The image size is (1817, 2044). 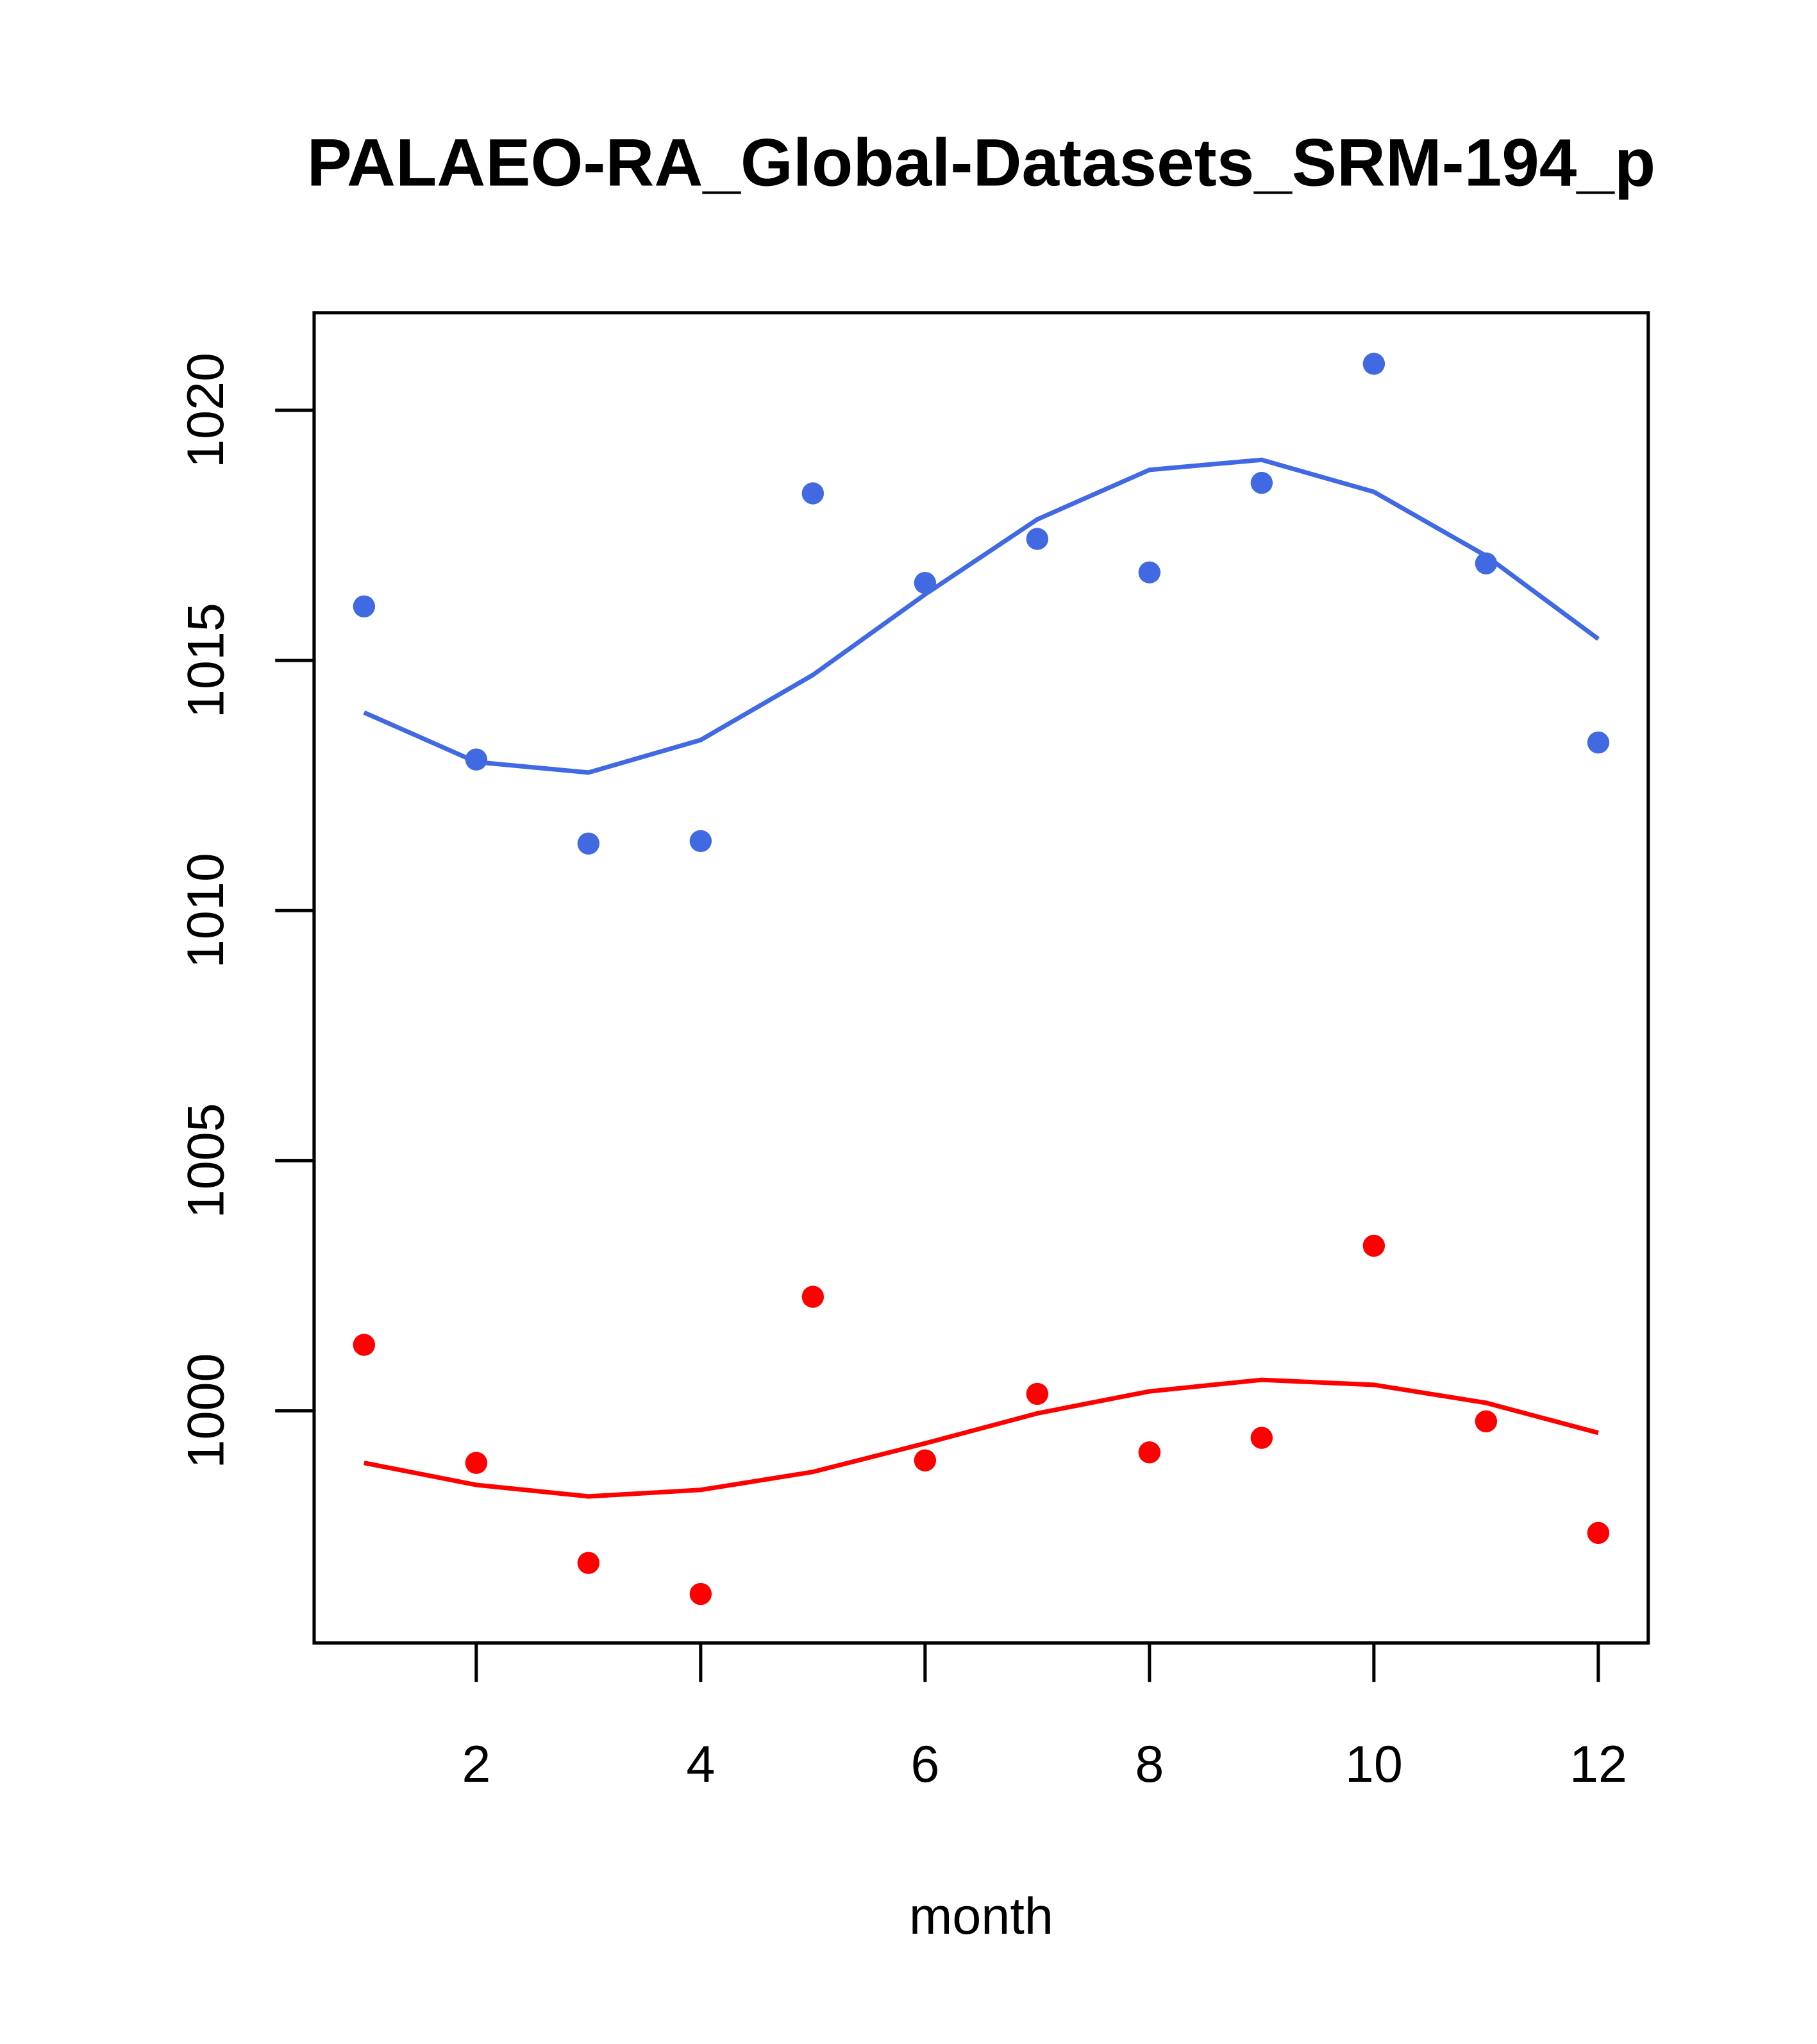 I want to click on x-tick-label: 6, so click(x=924, y=1764).